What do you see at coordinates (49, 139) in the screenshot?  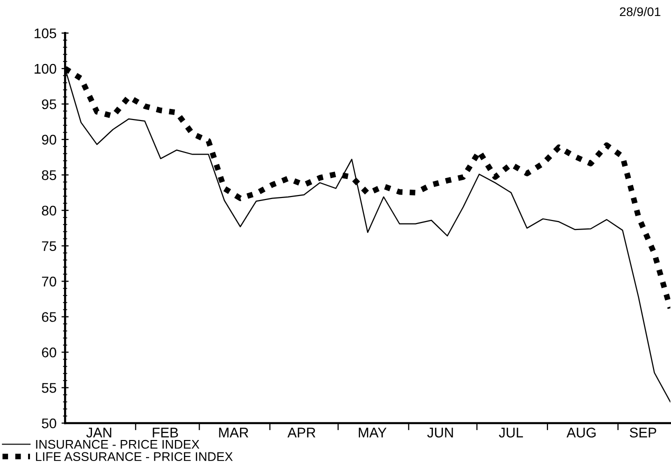 I see `y-tick-label: 90` at bounding box center [49, 139].